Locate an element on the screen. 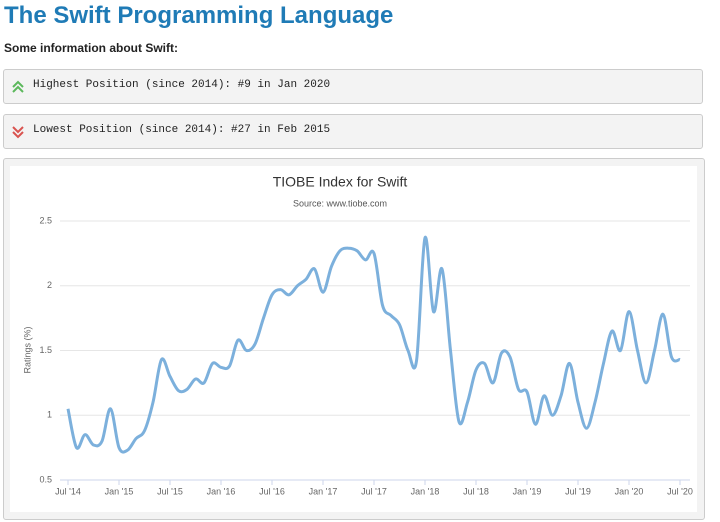  y-tick-label: 2 is located at coordinates (49, 285).